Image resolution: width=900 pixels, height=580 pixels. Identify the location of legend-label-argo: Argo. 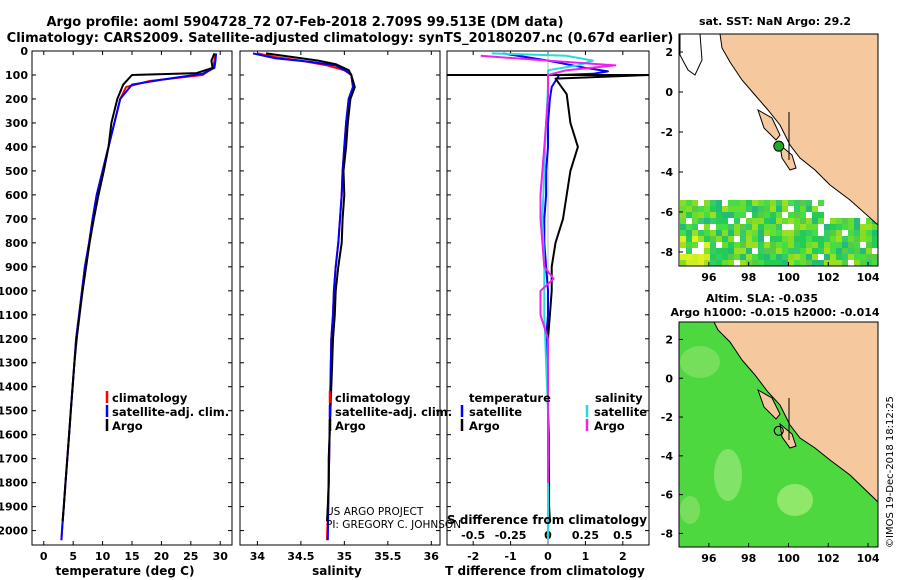
(127, 426).